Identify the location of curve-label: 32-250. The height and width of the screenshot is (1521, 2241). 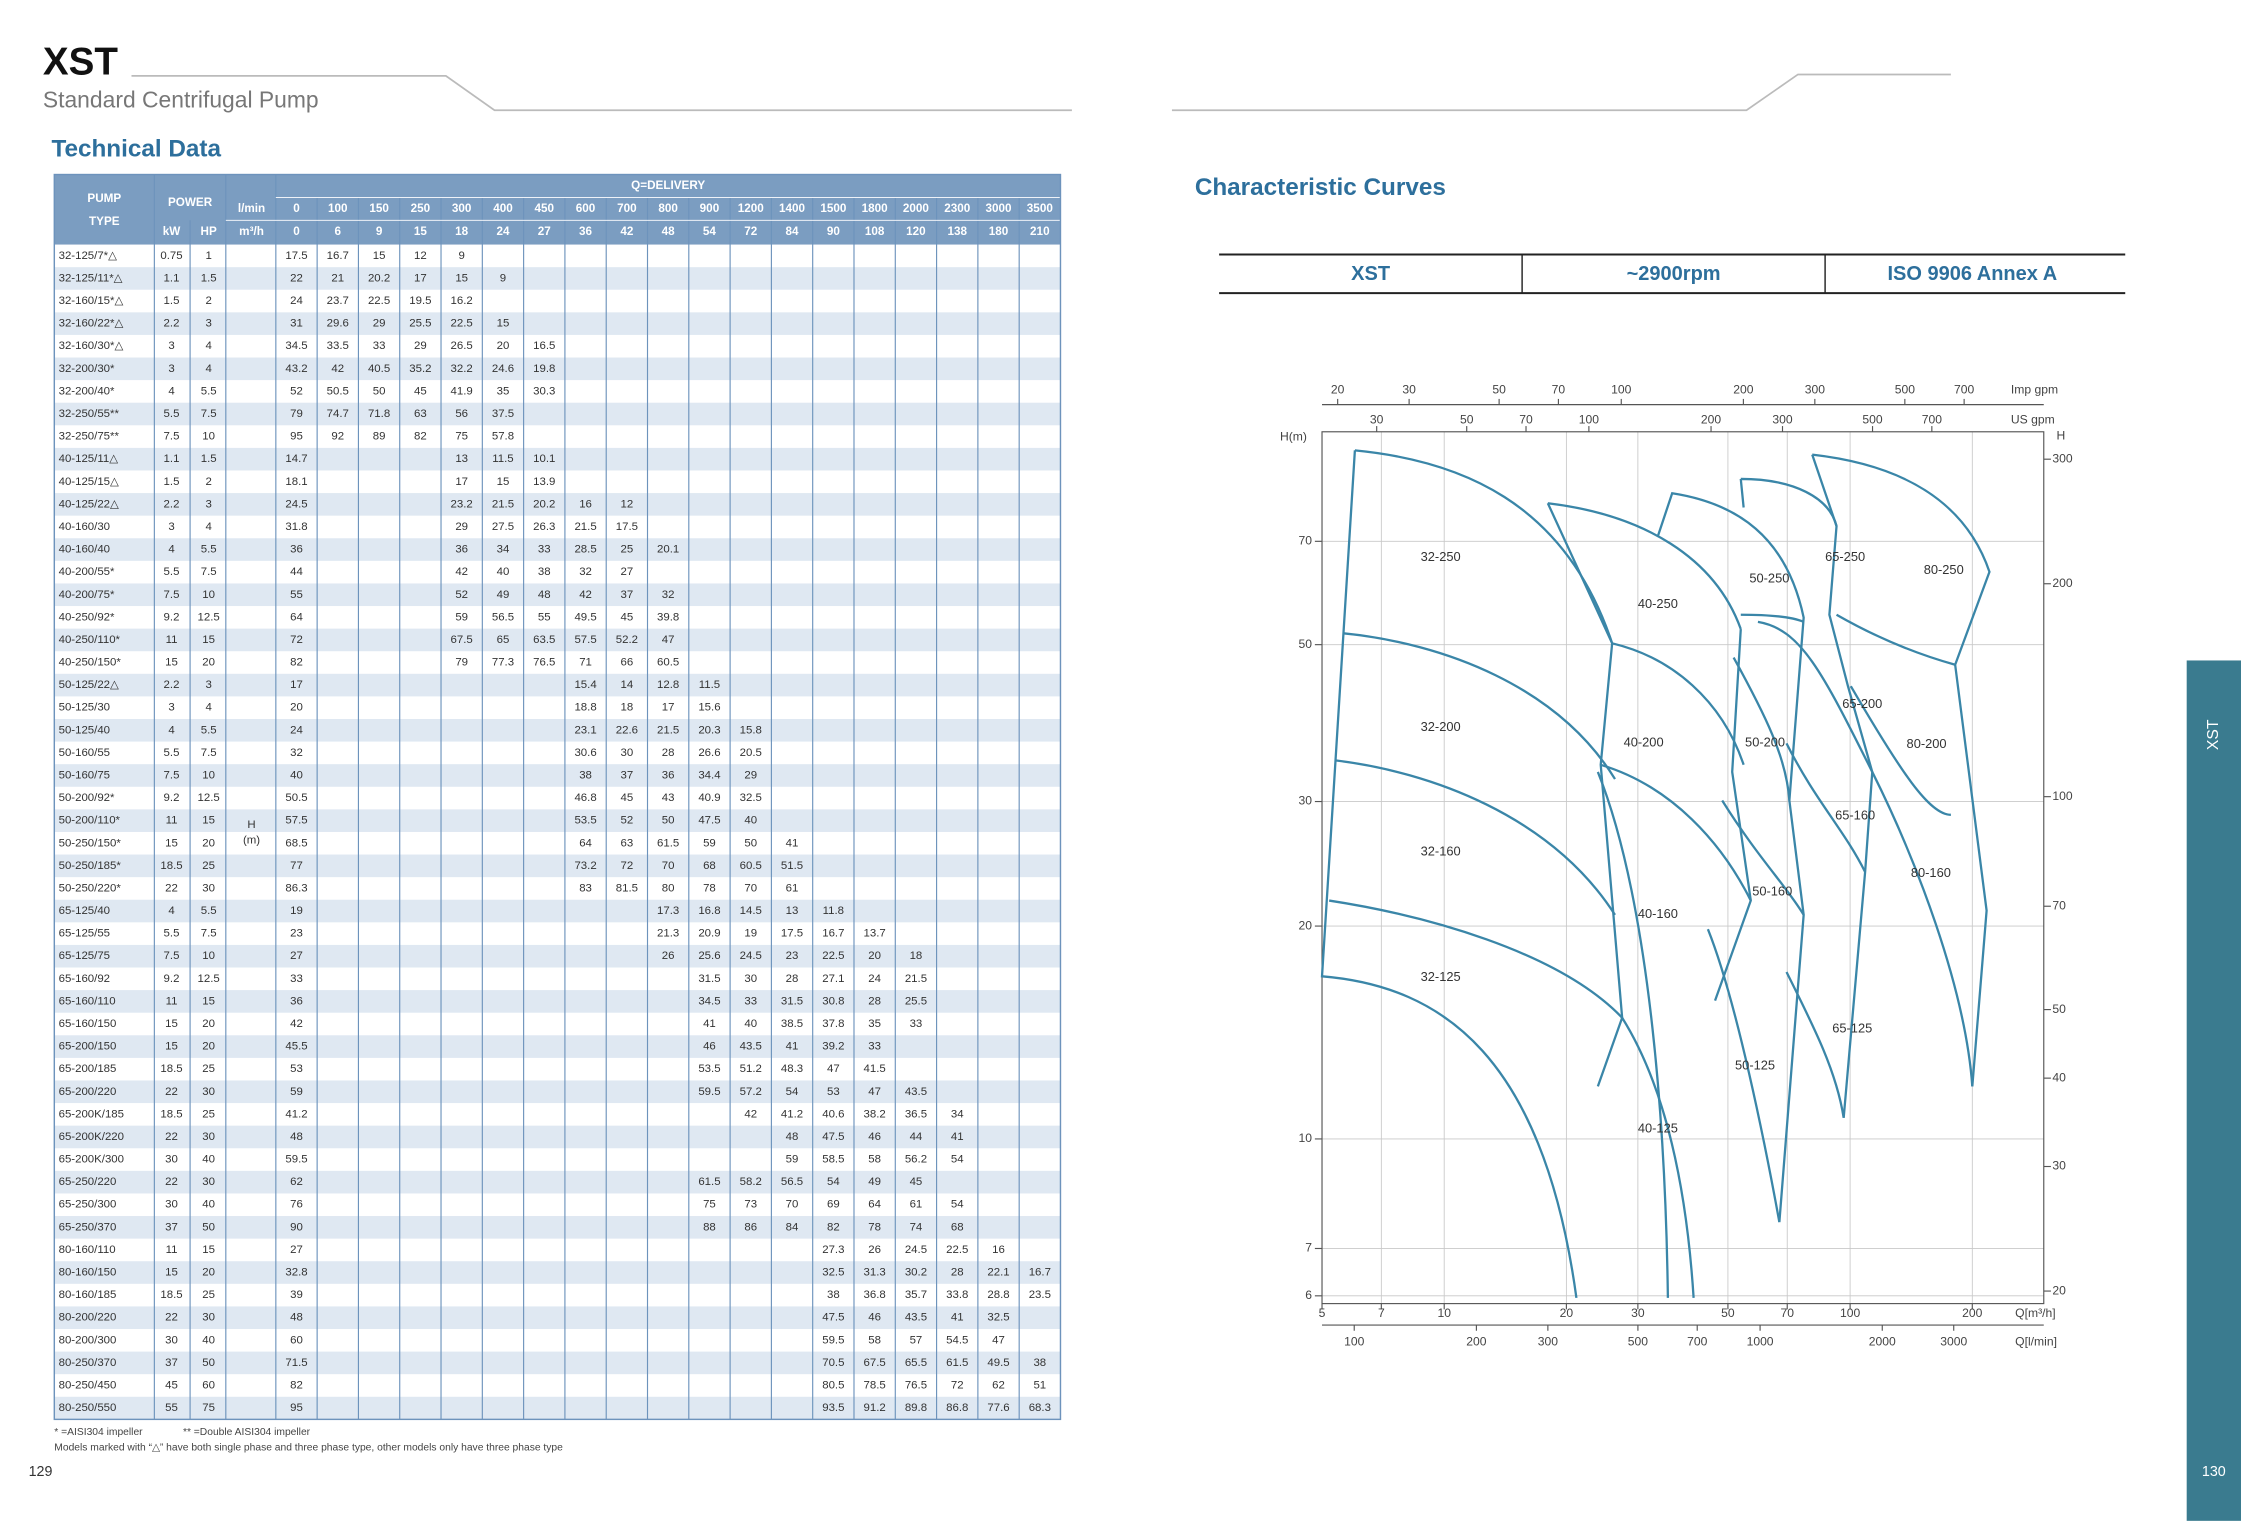
(1441, 556).